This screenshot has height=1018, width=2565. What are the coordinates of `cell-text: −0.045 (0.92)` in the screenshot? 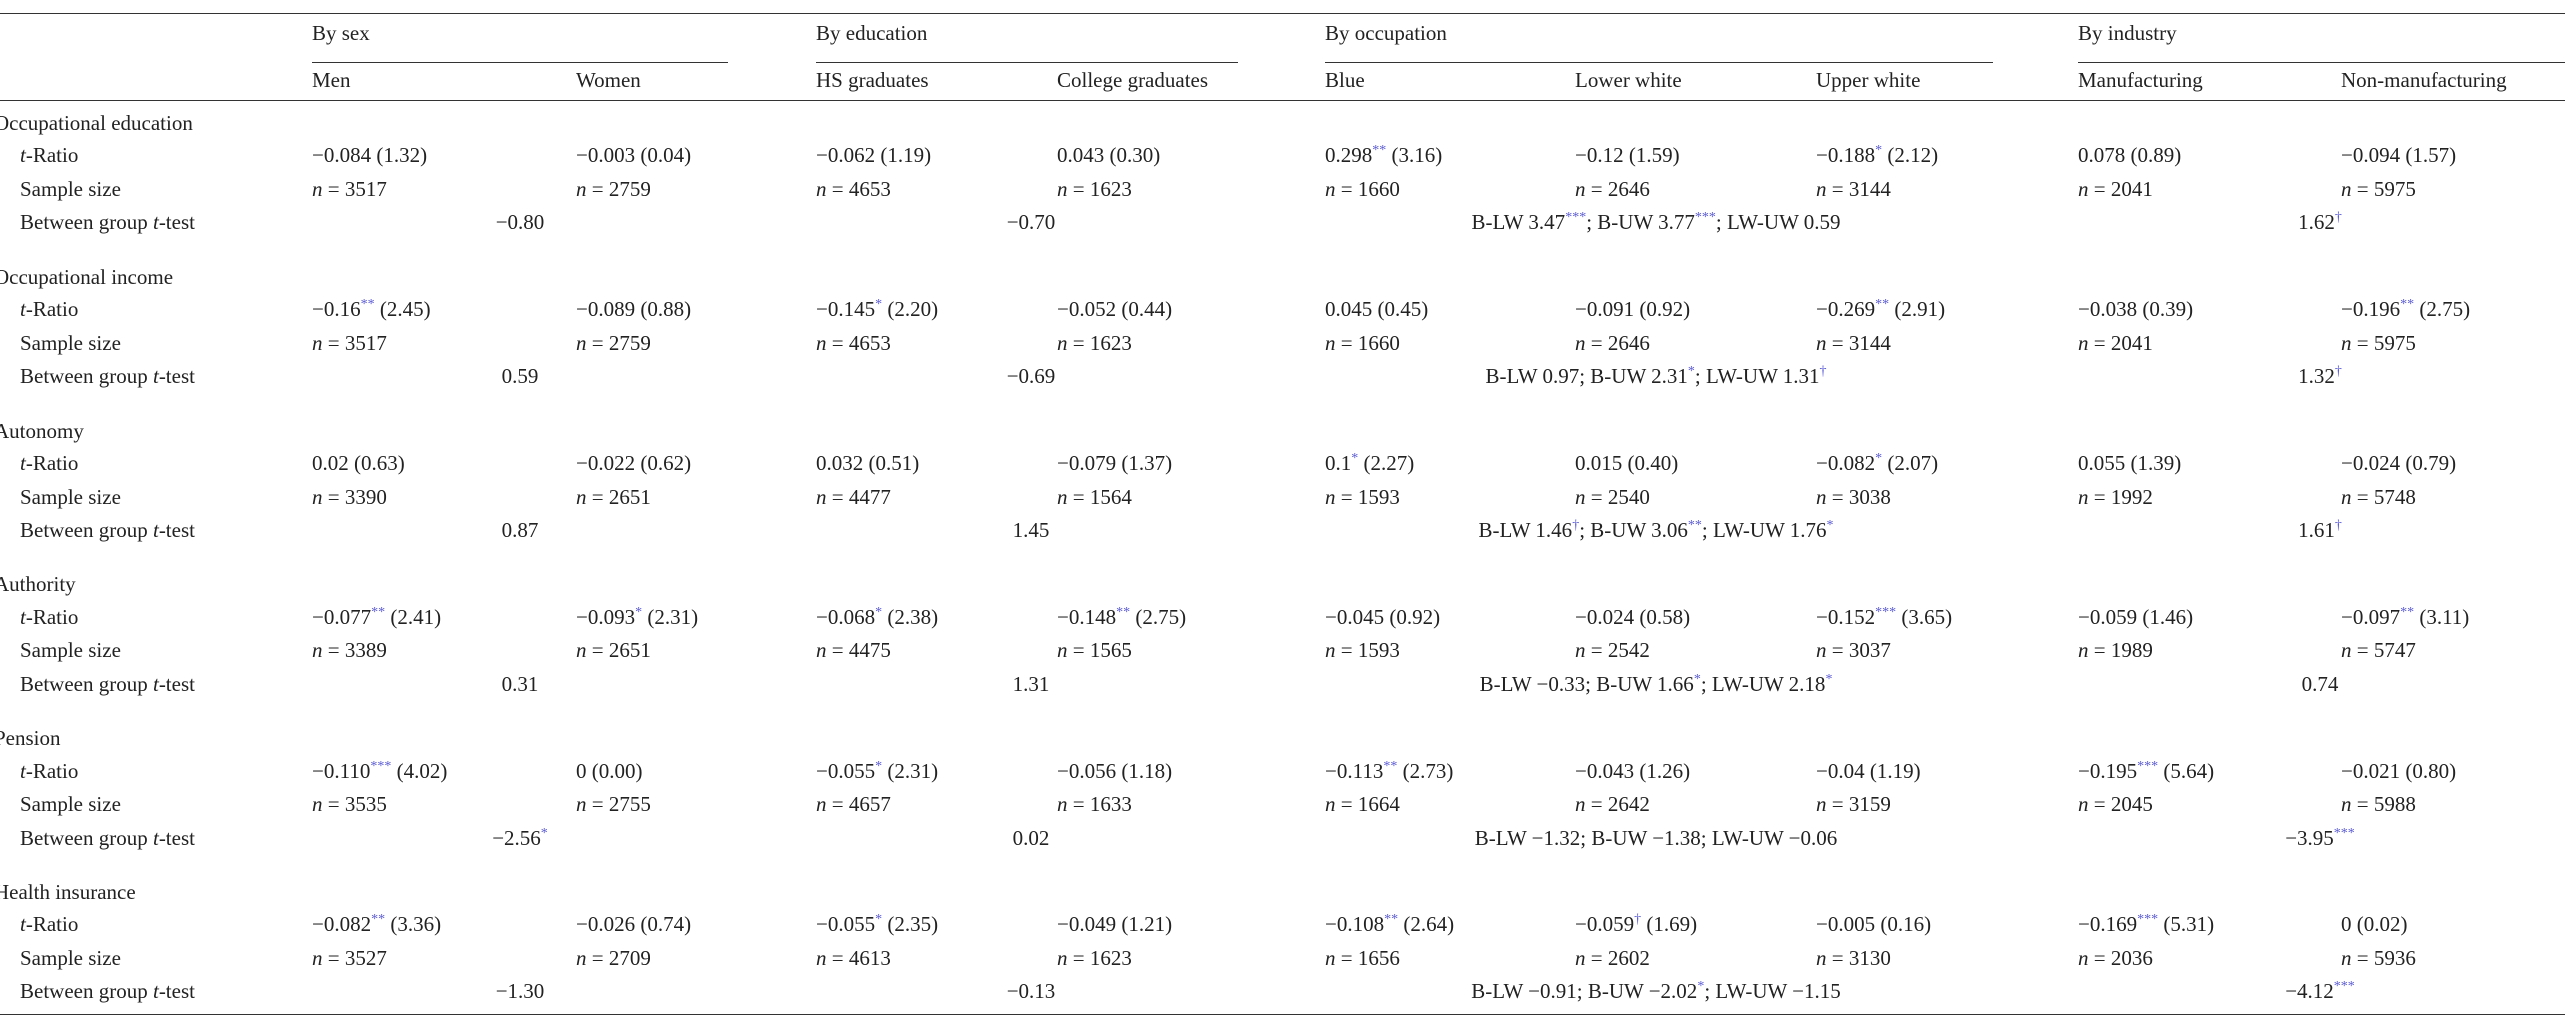 It's located at (1383, 616).